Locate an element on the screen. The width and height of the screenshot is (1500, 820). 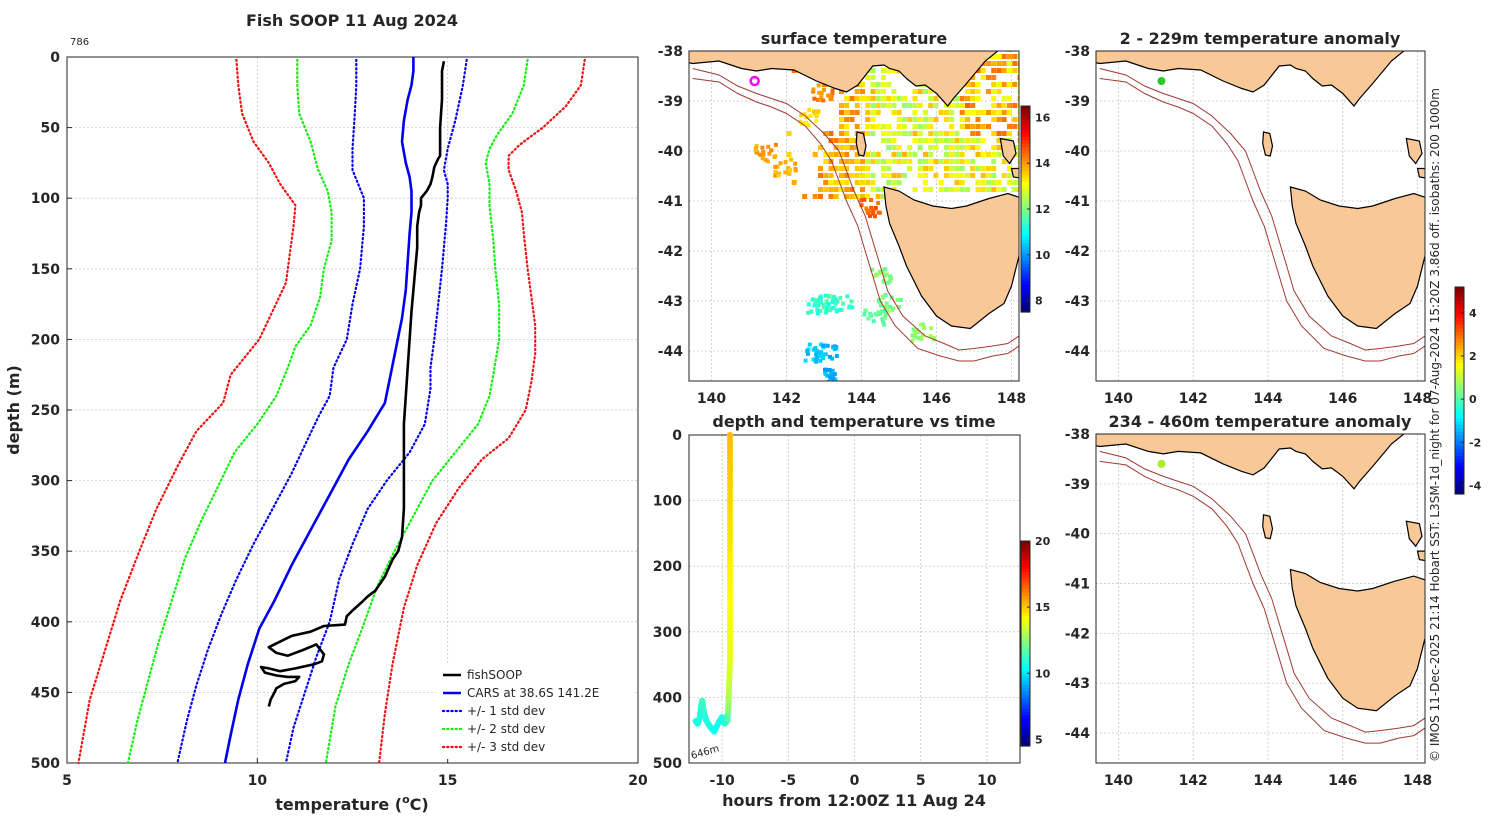
anom2-y-tick-label-0: -38 is located at coordinates (1077, 435).